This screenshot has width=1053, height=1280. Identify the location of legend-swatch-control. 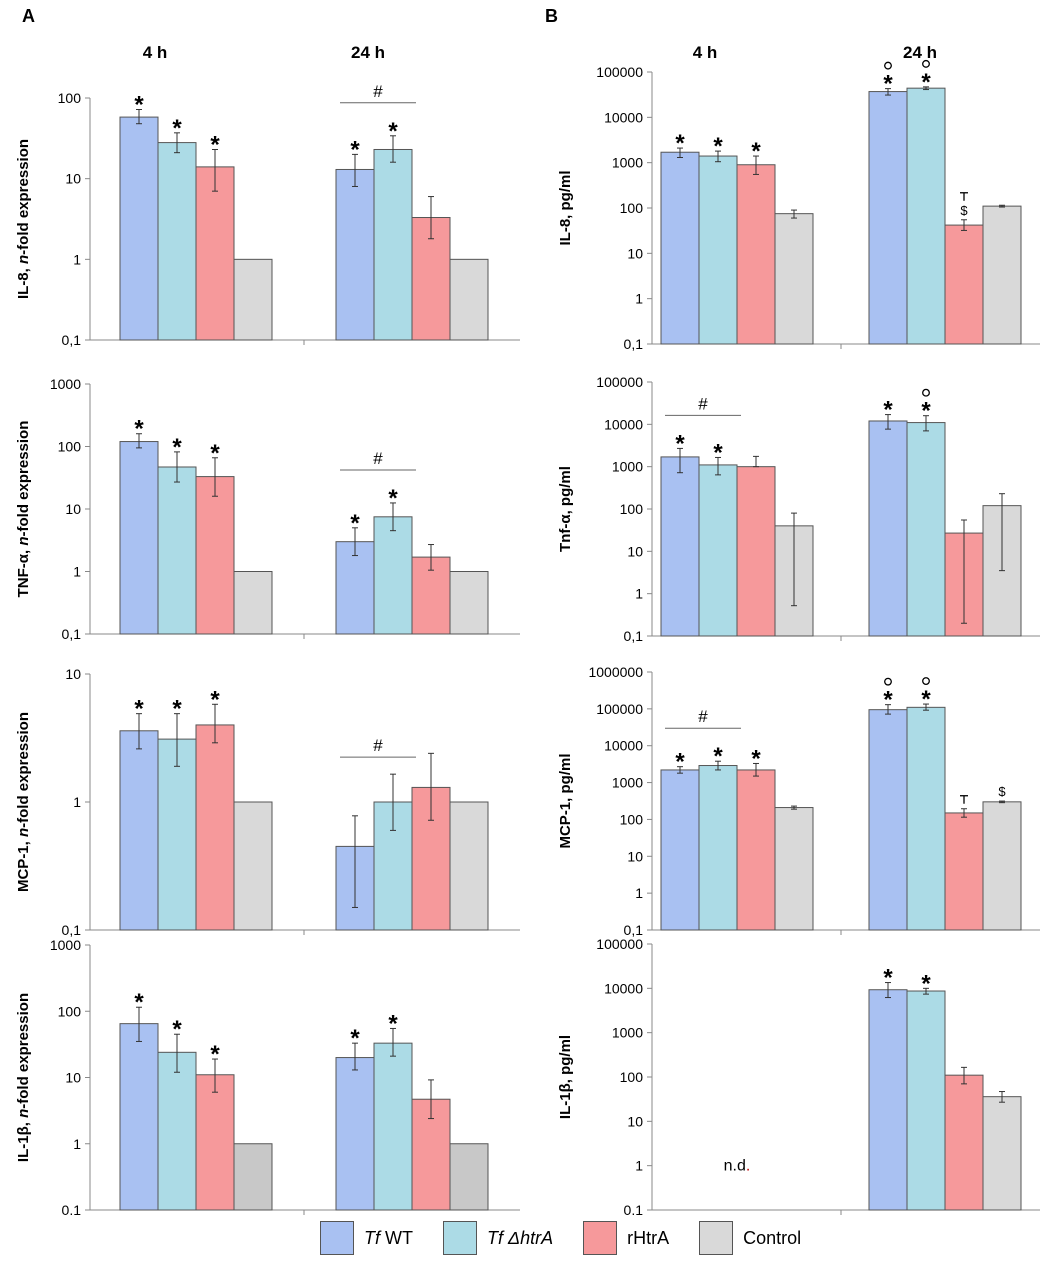
(716, 1238).